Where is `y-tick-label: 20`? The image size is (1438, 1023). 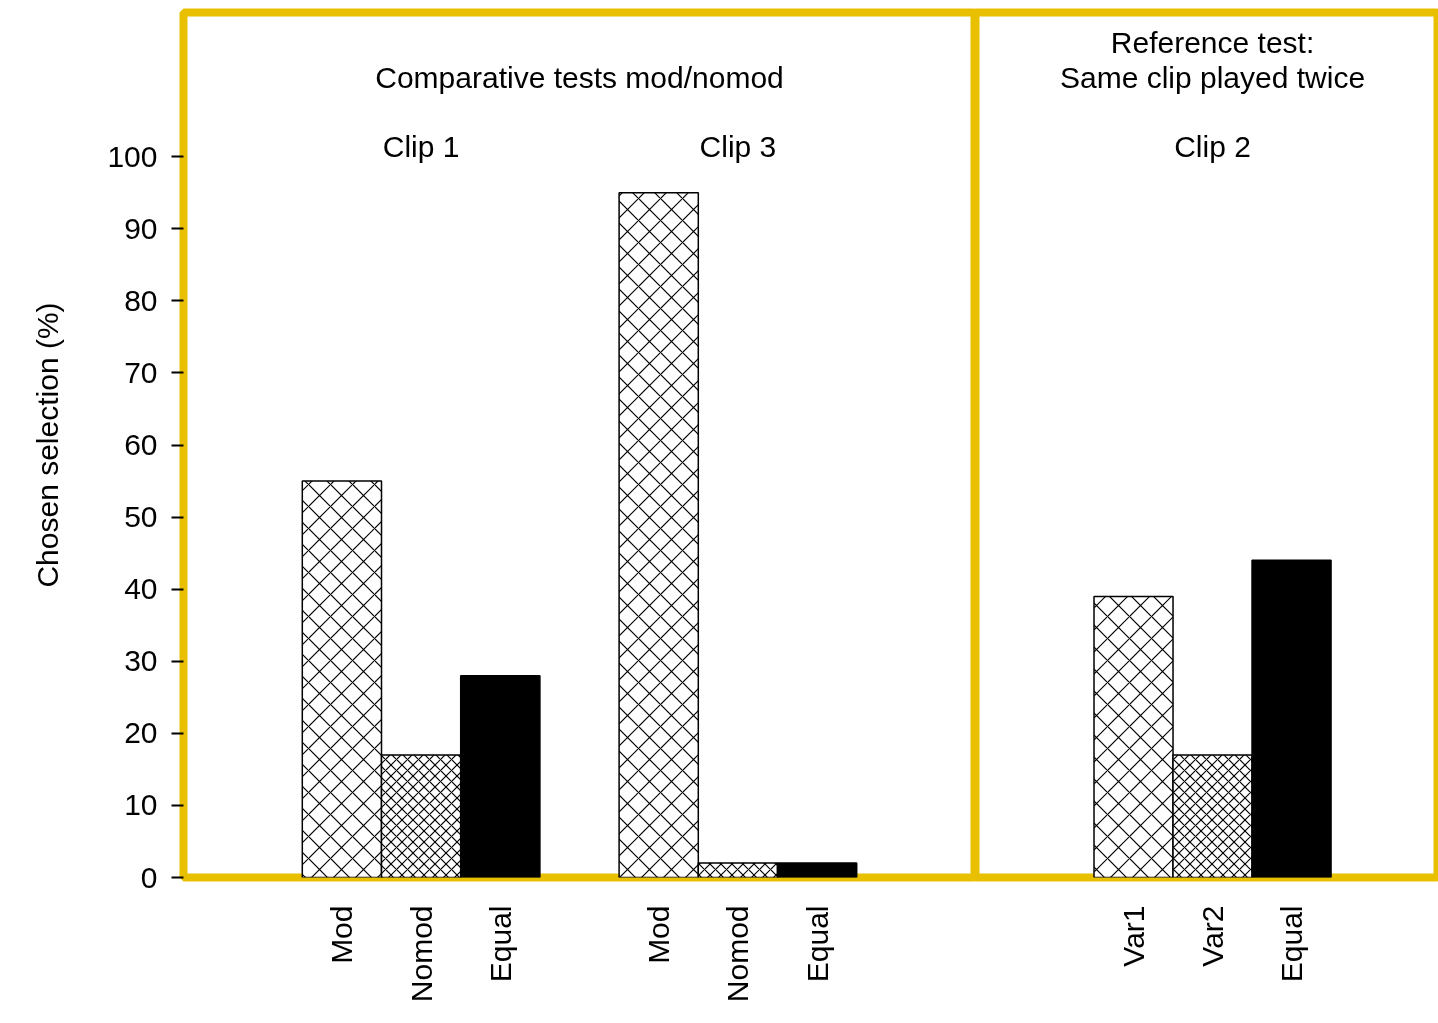 y-tick-label: 20 is located at coordinates (141, 733).